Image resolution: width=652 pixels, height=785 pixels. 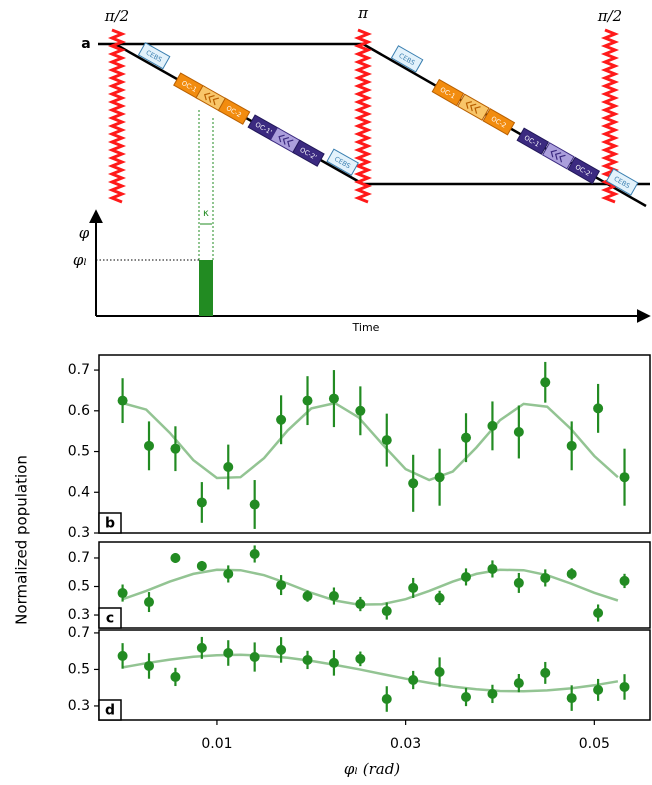 I want to click on kappa-label: κ, so click(x=206, y=213).